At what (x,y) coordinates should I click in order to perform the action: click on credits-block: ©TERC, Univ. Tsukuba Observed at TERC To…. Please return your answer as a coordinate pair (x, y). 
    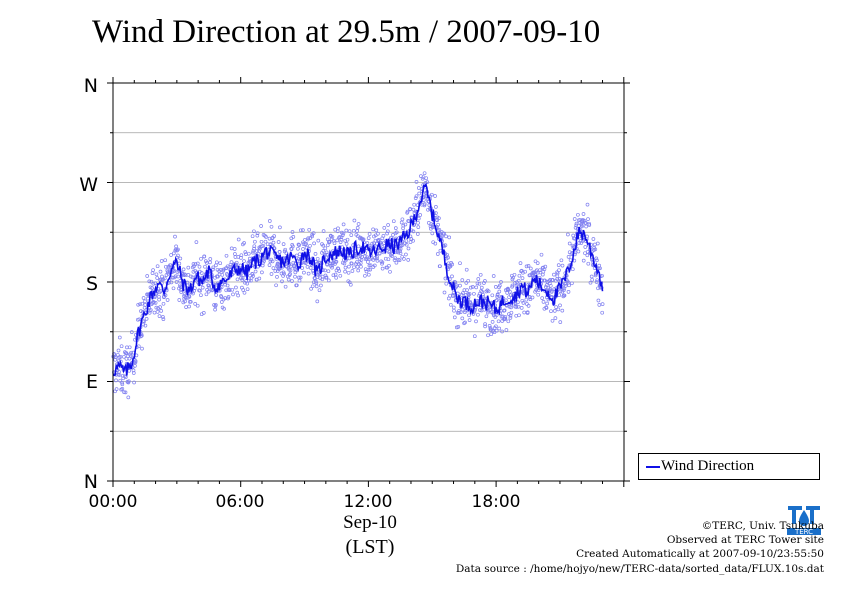
    Looking at the image, I should click on (640, 547).